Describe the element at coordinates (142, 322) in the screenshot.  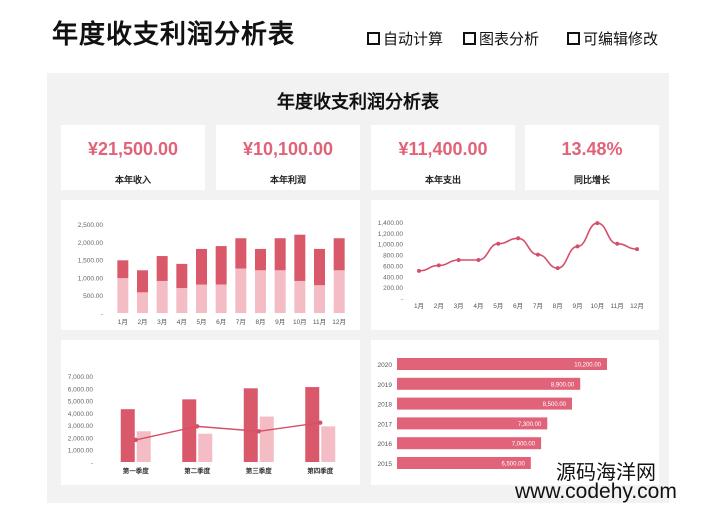
I see `x-tick-label: 2月` at that location.